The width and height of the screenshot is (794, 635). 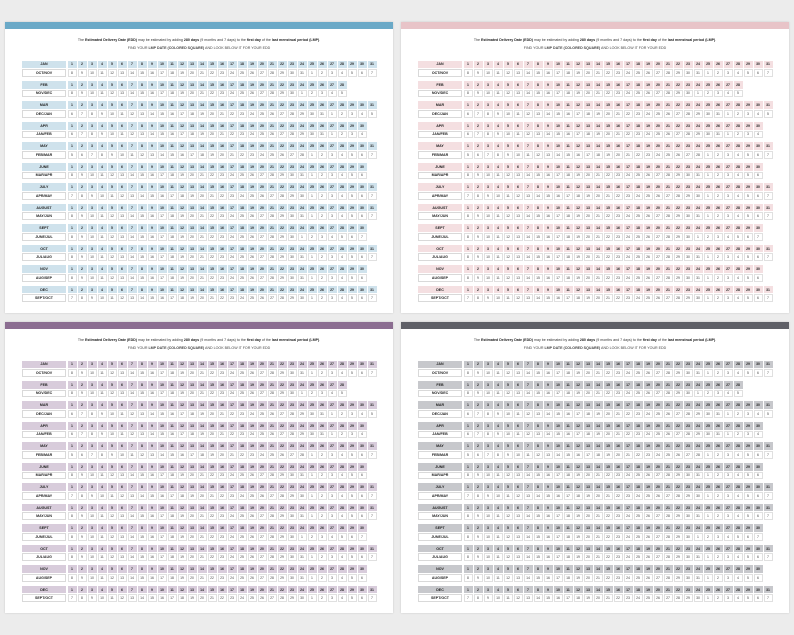 What do you see at coordinates (638, 536) in the screenshot?
I see `edd-day-cell: 25` at bounding box center [638, 536].